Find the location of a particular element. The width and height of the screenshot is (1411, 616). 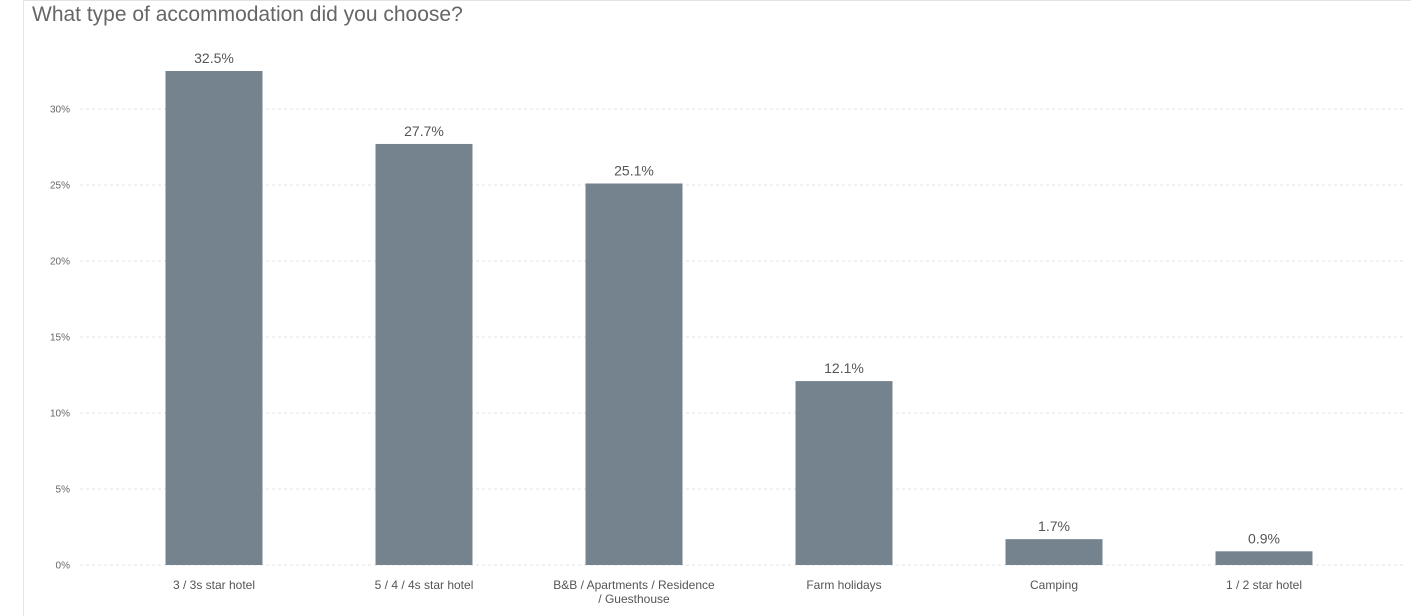

data-label: 12.1% is located at coordinates (844, 368).